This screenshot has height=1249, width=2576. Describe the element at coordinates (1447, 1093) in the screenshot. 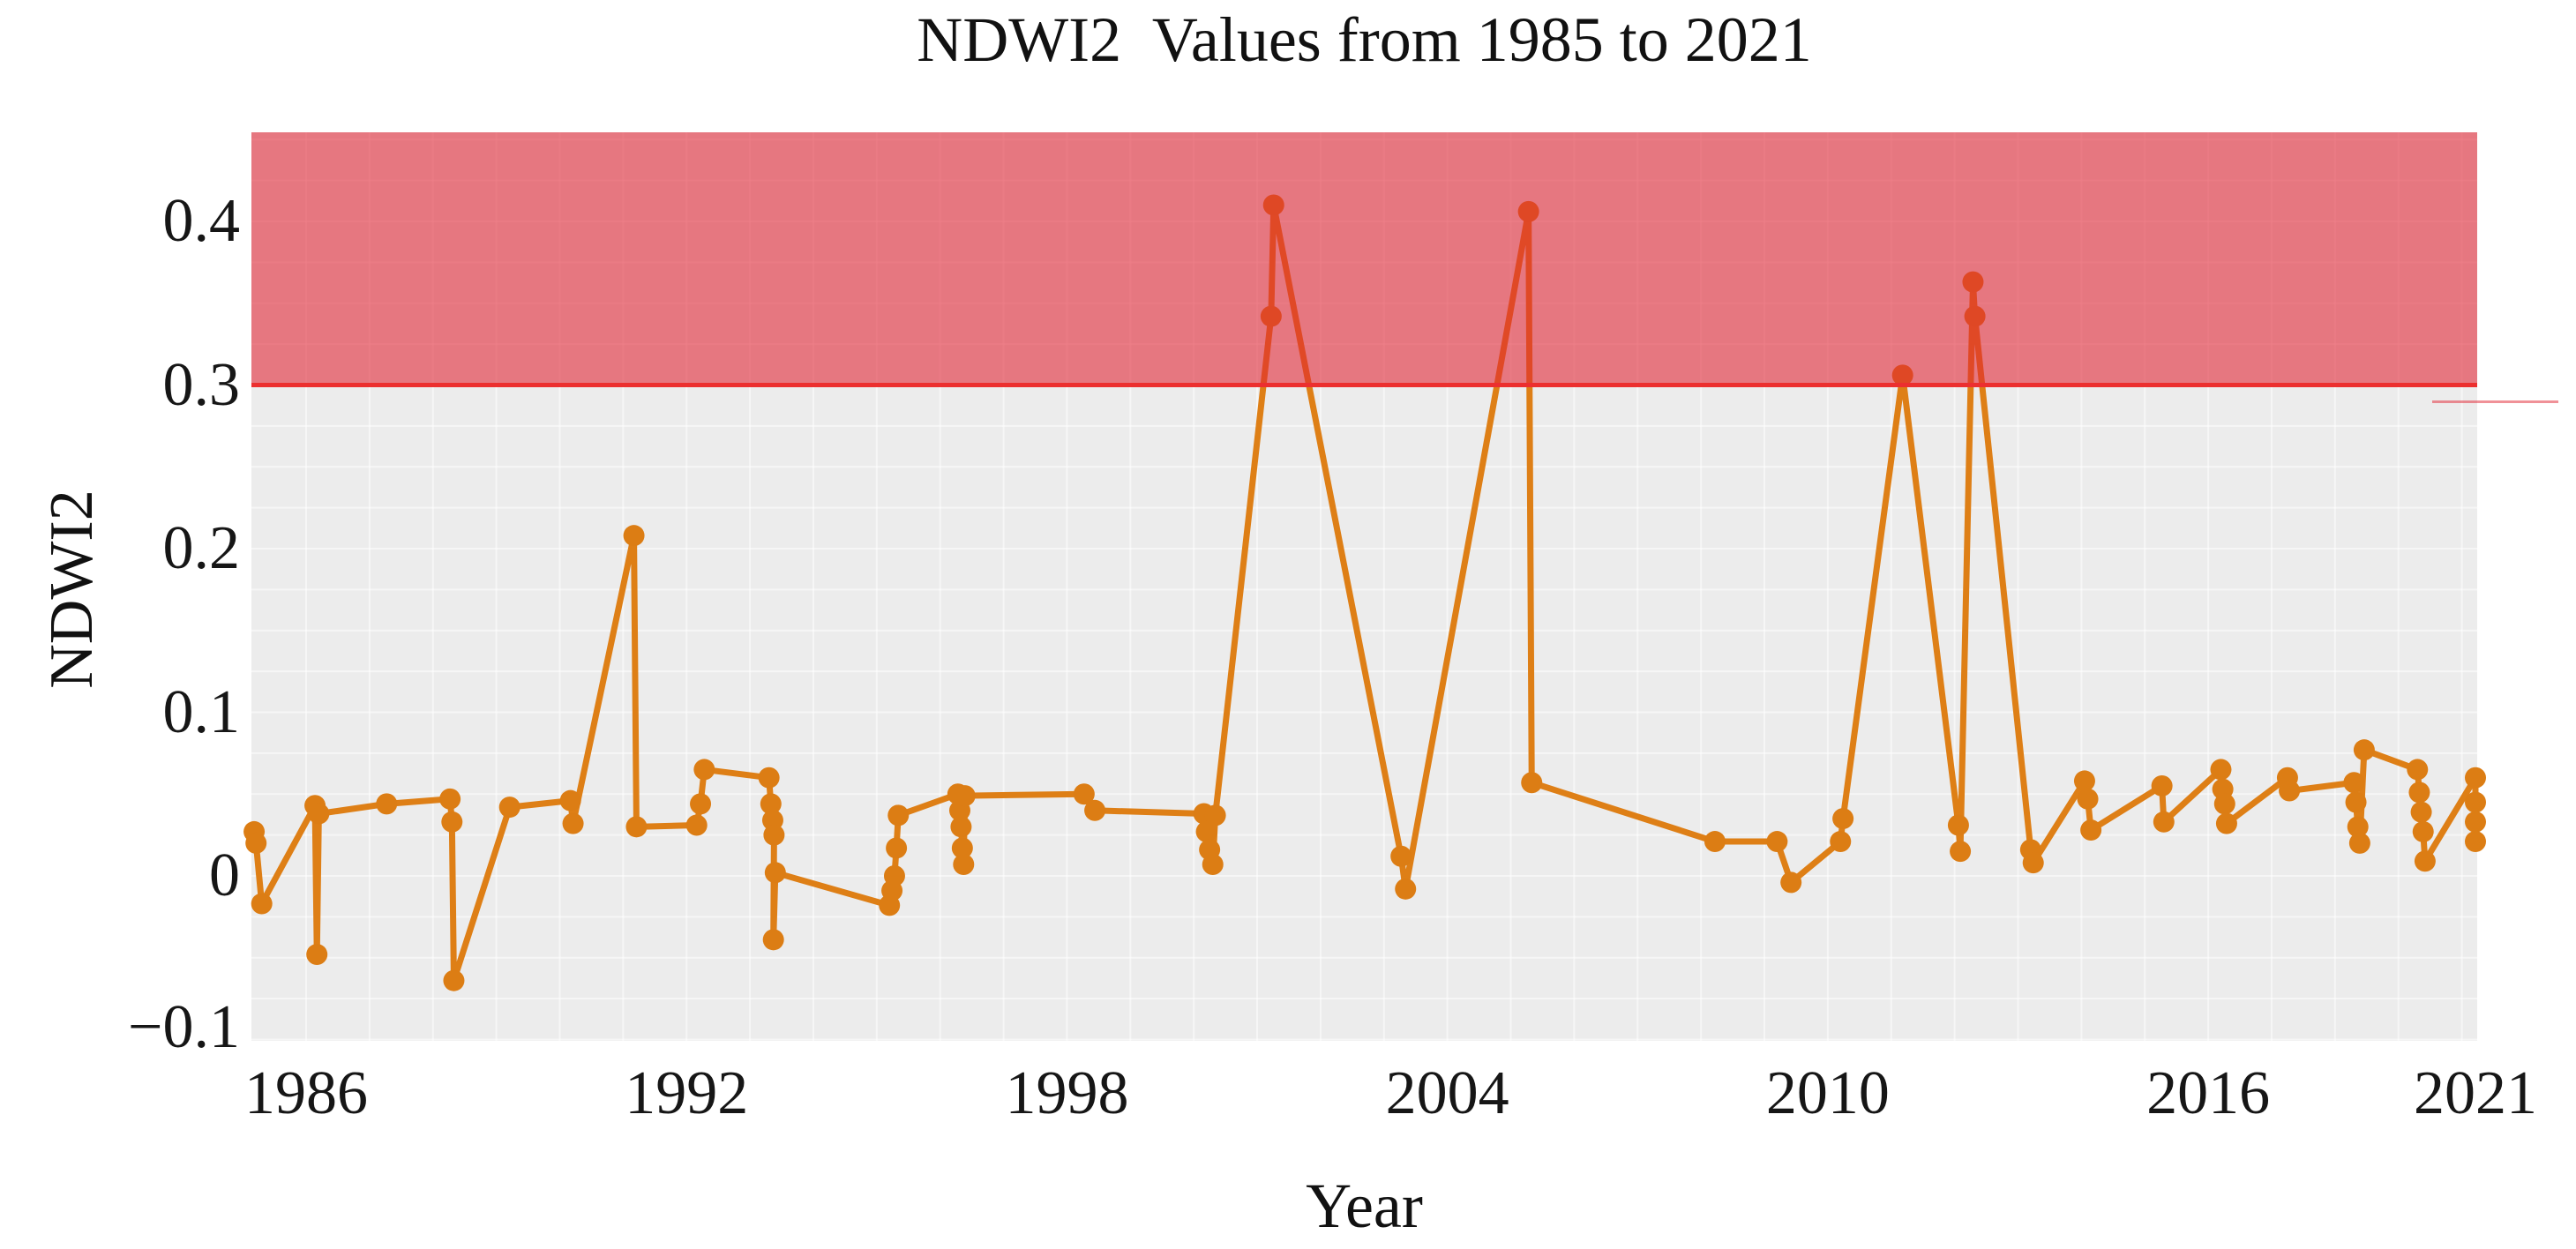

I see `x-tick-label: 2004` at that location.